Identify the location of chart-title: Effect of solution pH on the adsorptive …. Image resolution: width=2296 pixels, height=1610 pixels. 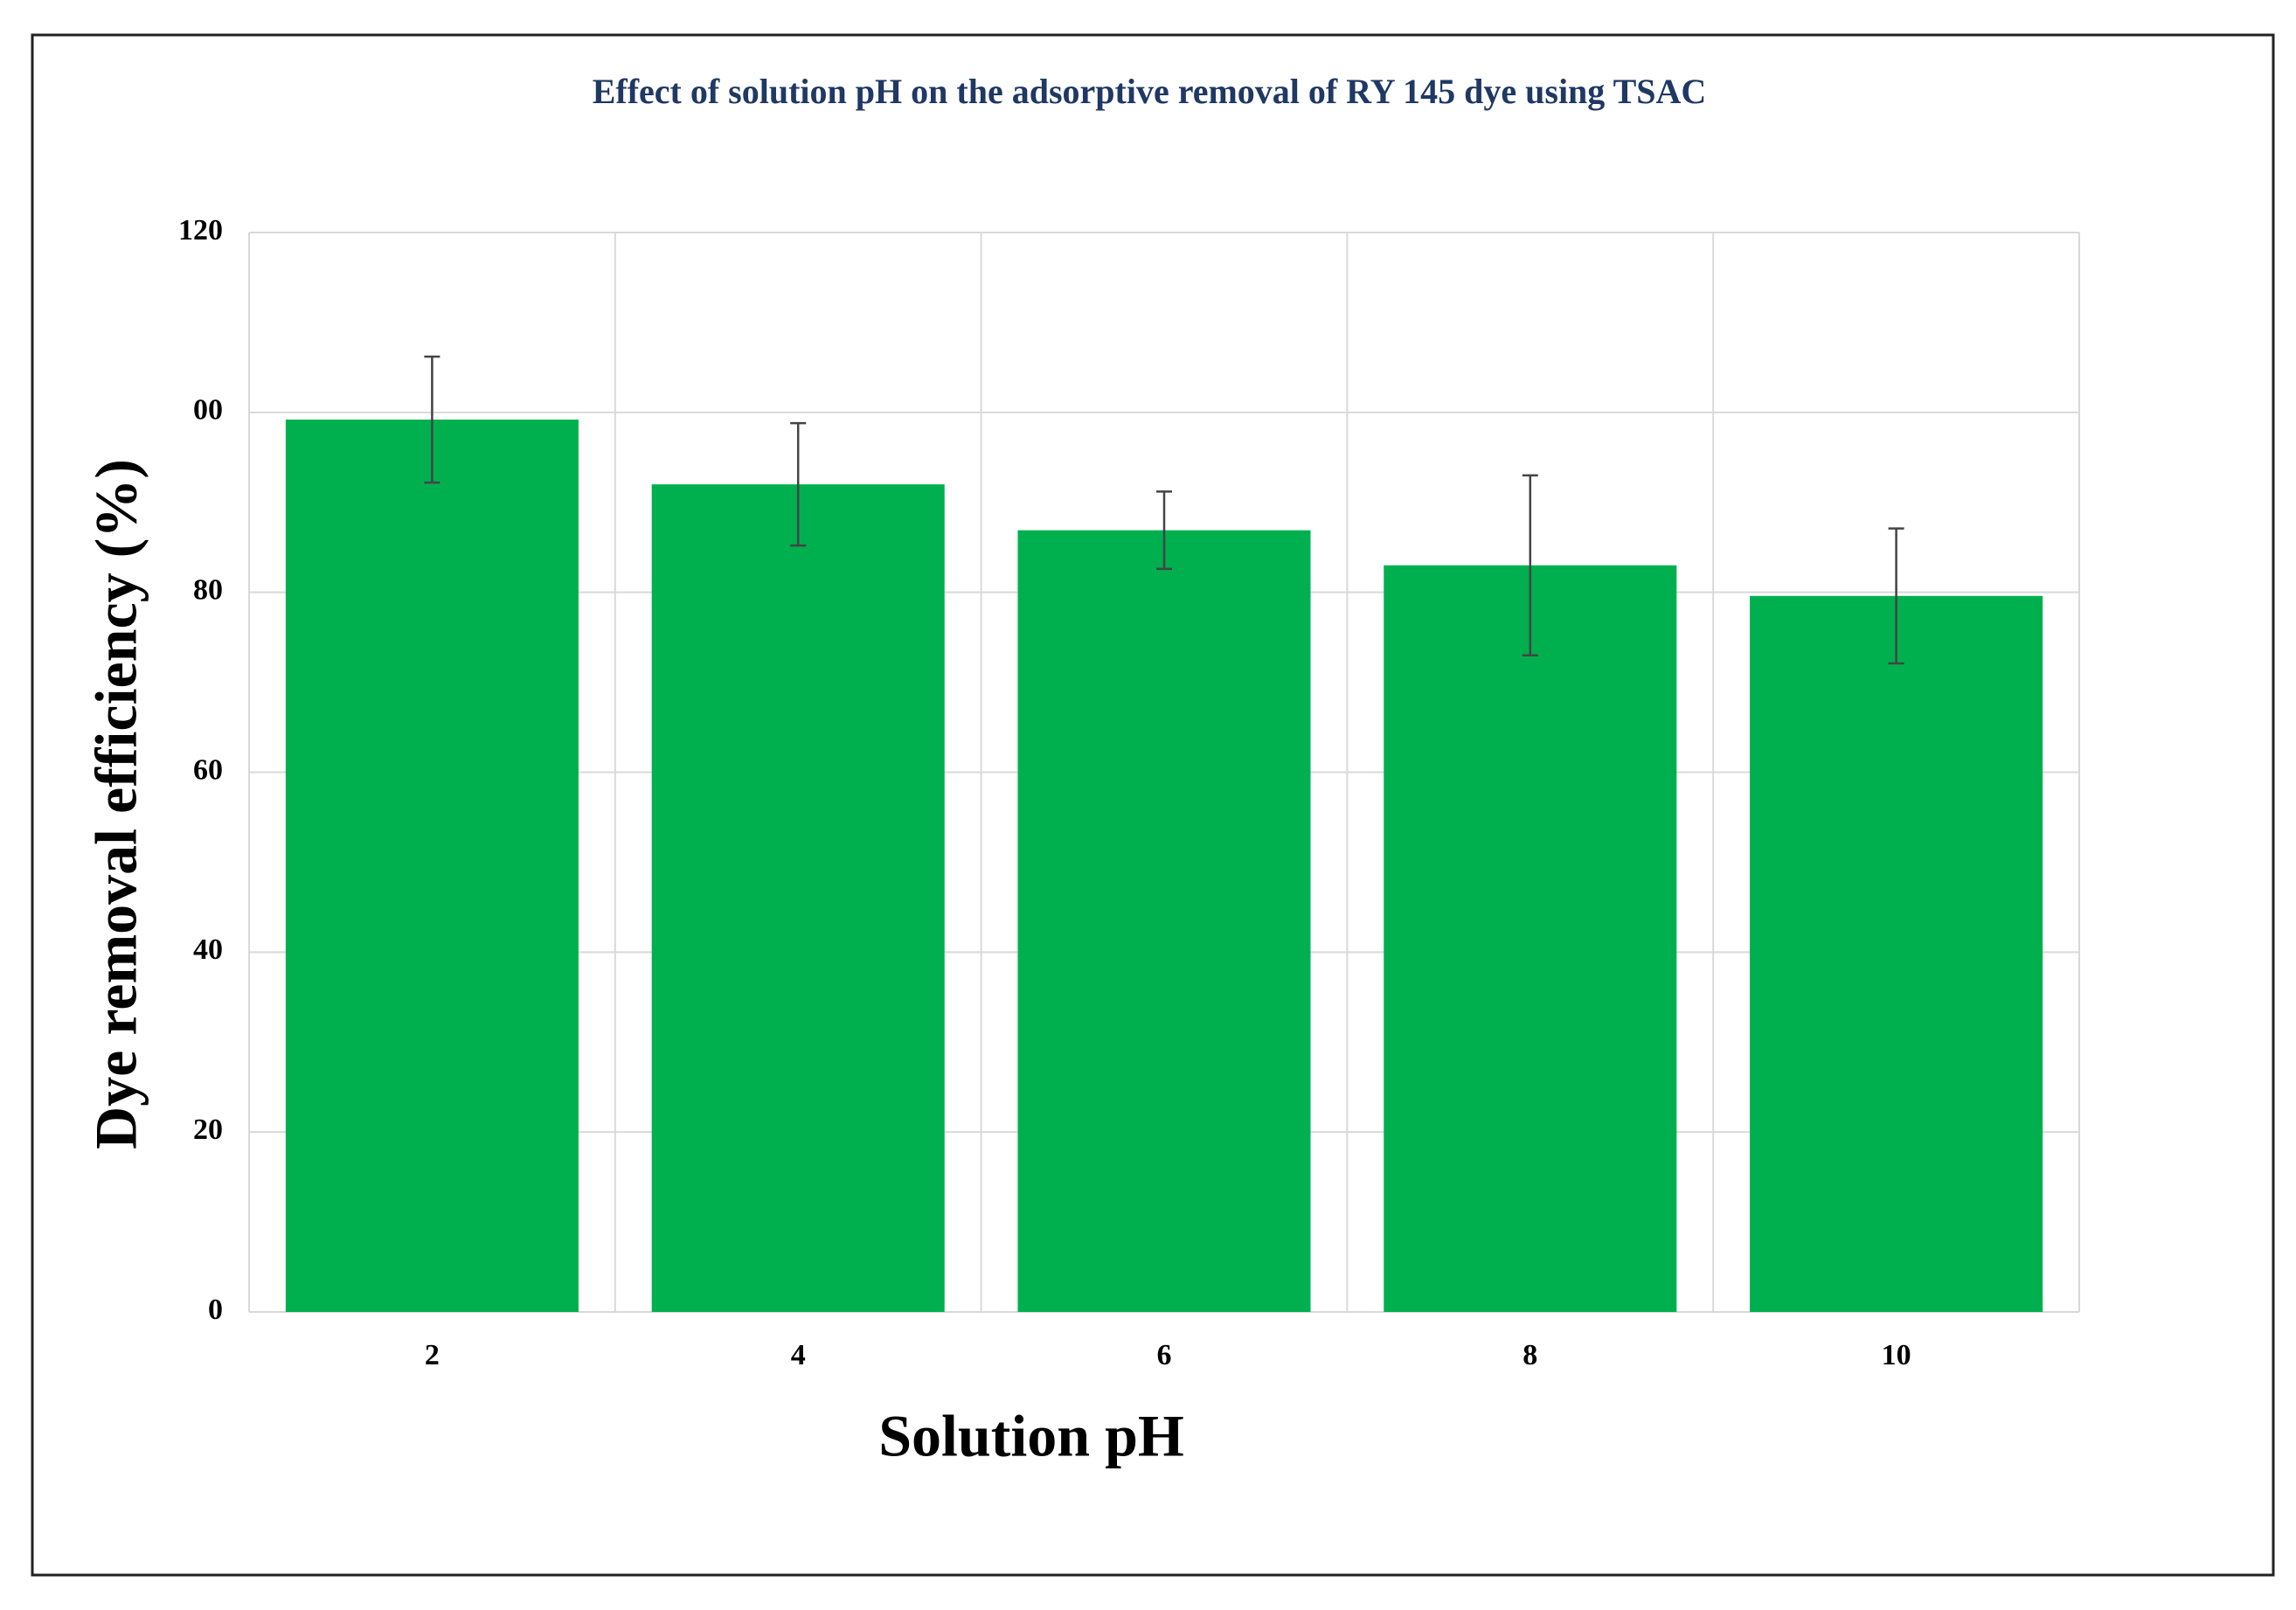
(1150, 92).